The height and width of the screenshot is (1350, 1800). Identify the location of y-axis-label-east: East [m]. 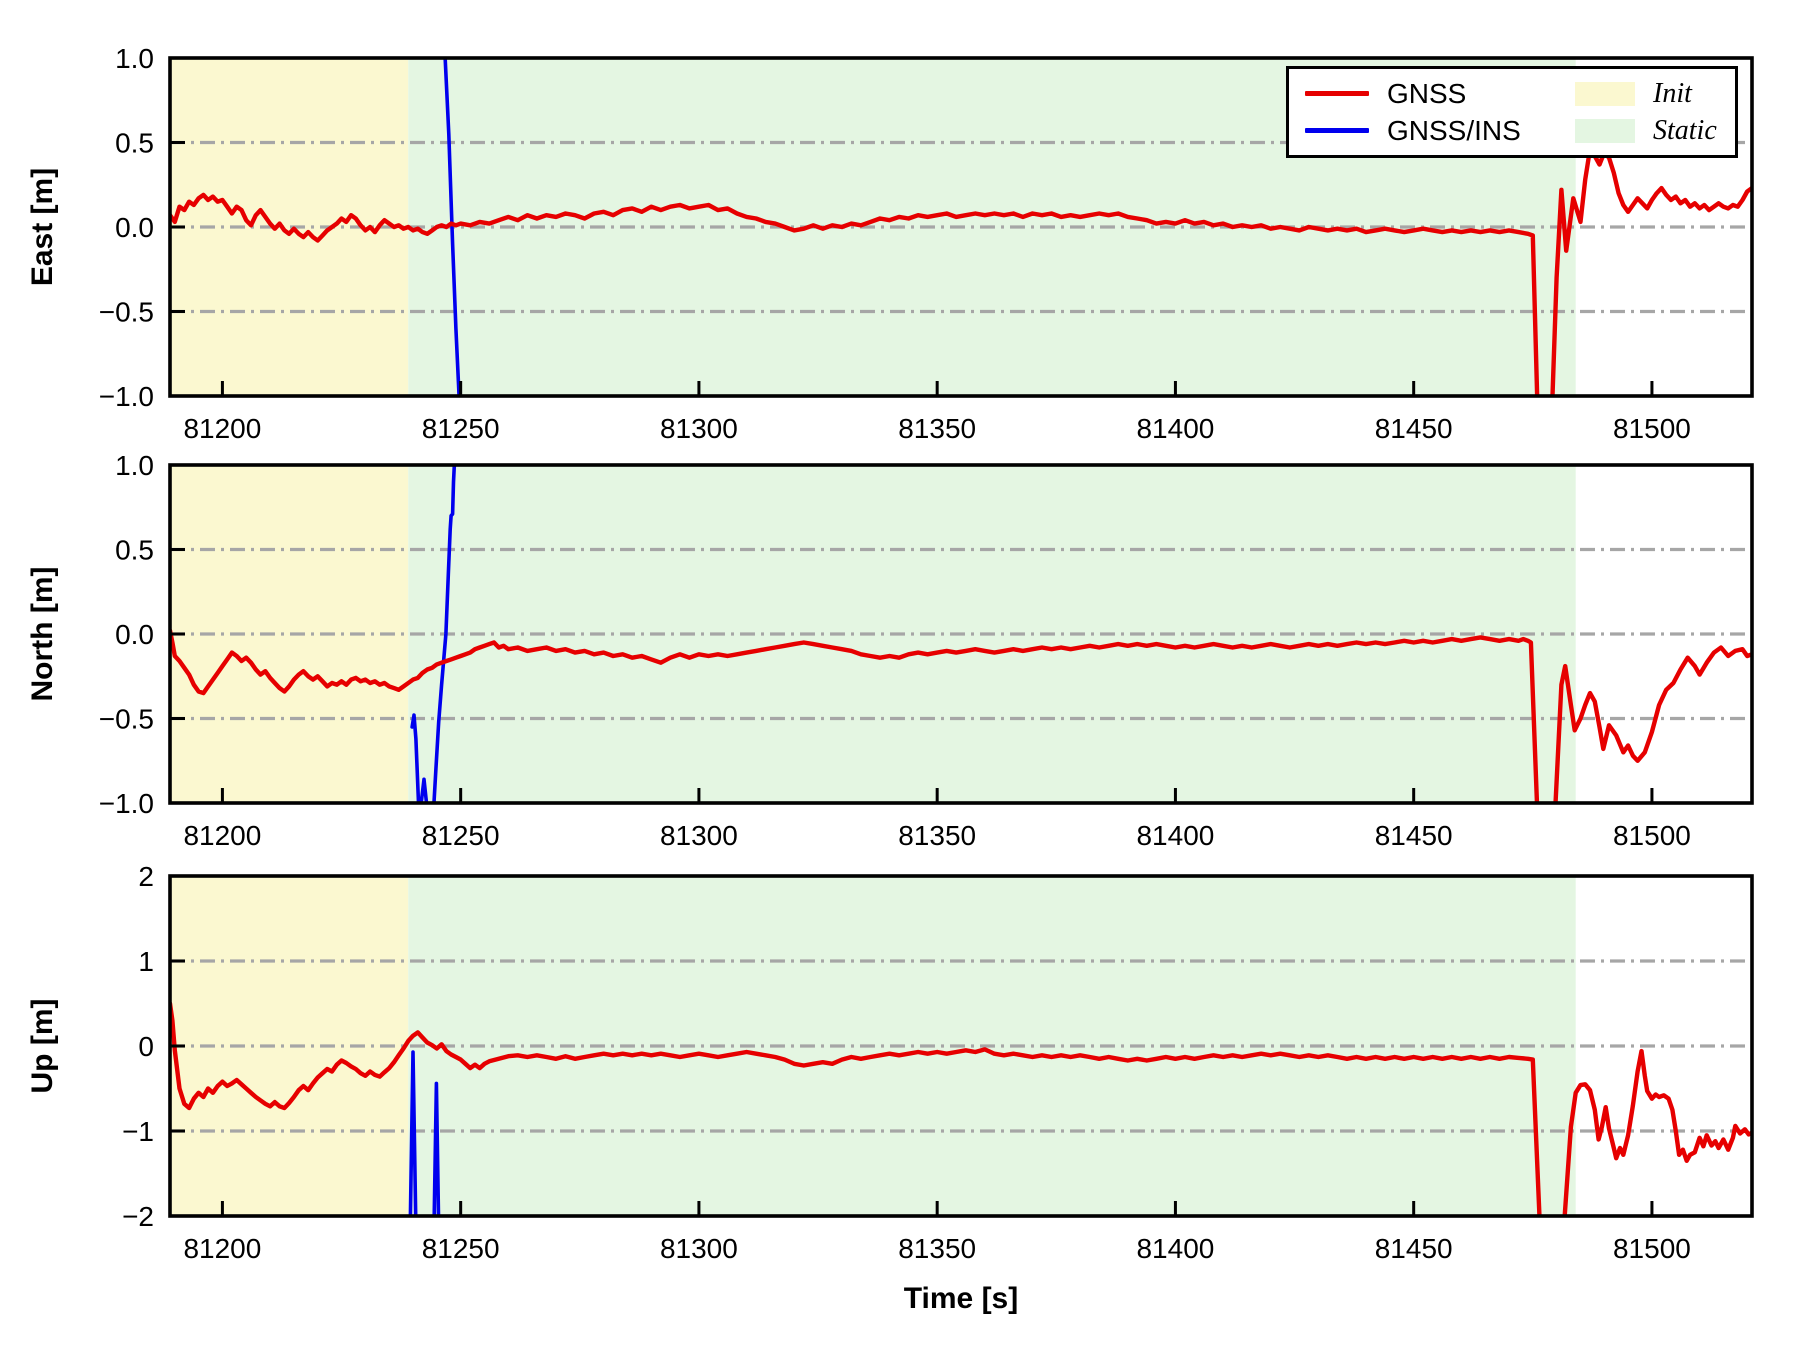
(42, 227).